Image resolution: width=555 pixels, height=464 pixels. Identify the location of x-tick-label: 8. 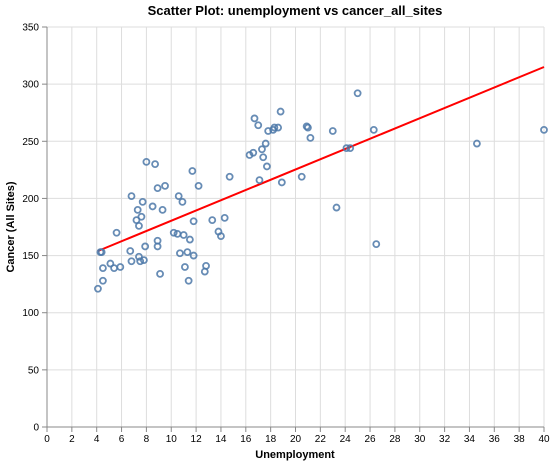
(147, 439).